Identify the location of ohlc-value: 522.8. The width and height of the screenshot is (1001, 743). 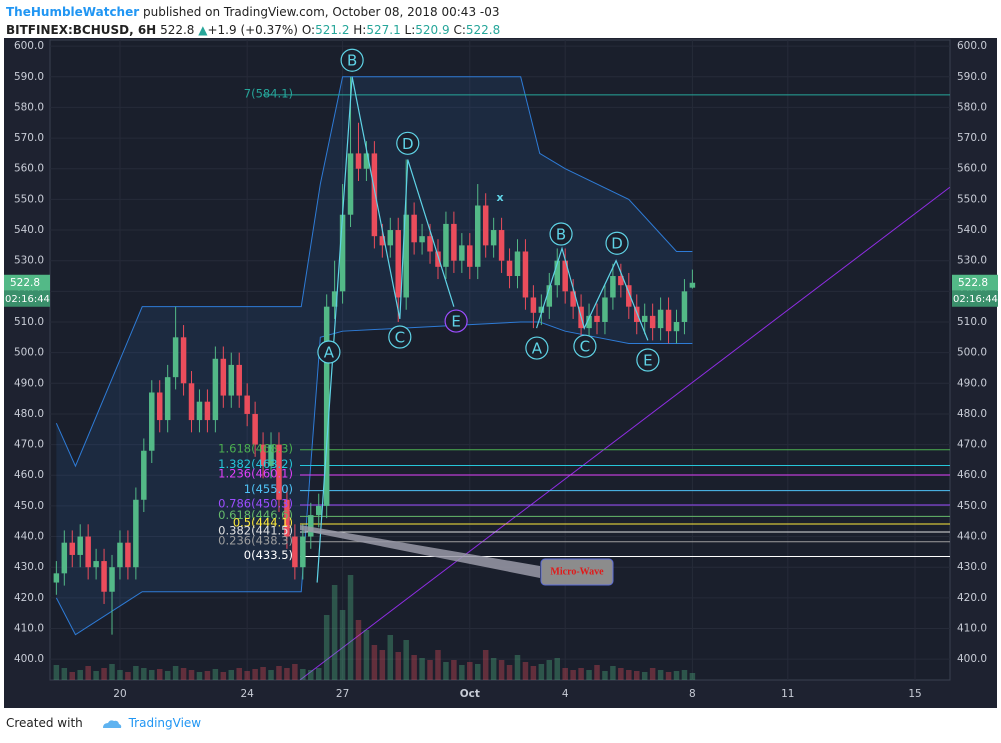
(483, 30).